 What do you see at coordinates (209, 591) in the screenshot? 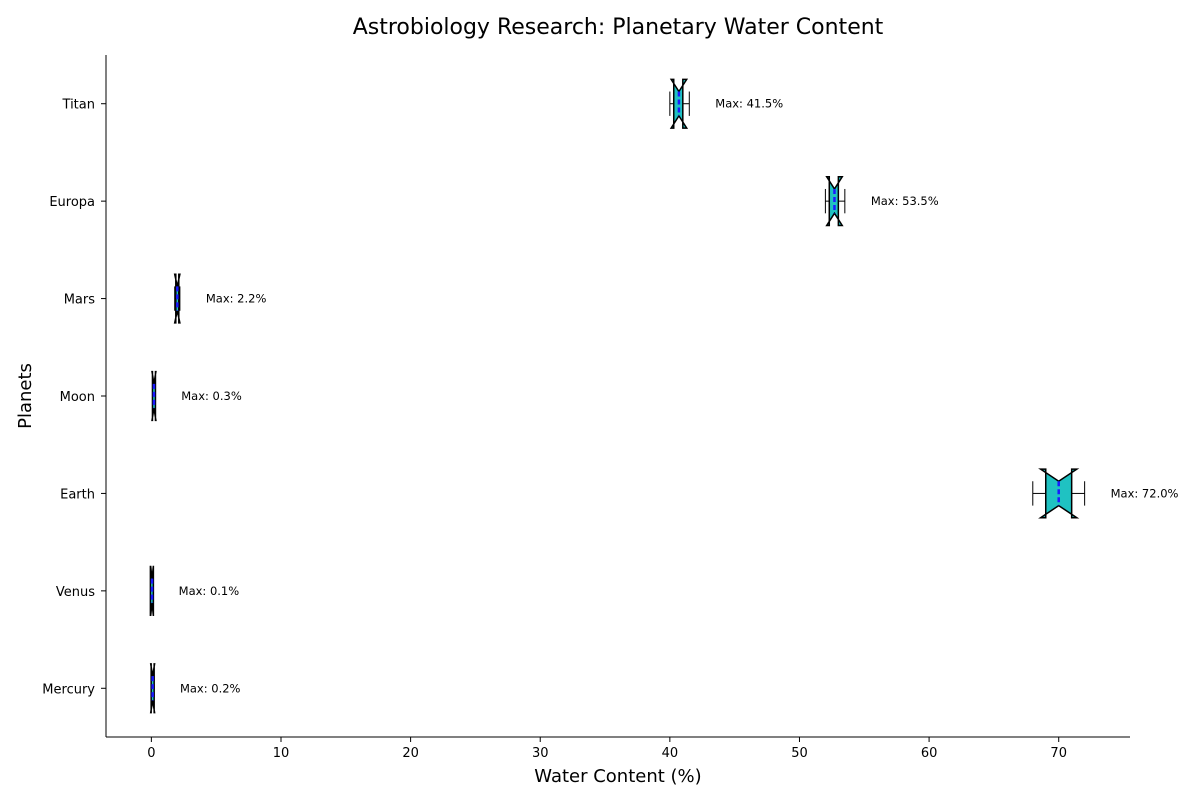
I see `max-annotation-venus: Max: 0.1%` at bounding box center [209, 591].